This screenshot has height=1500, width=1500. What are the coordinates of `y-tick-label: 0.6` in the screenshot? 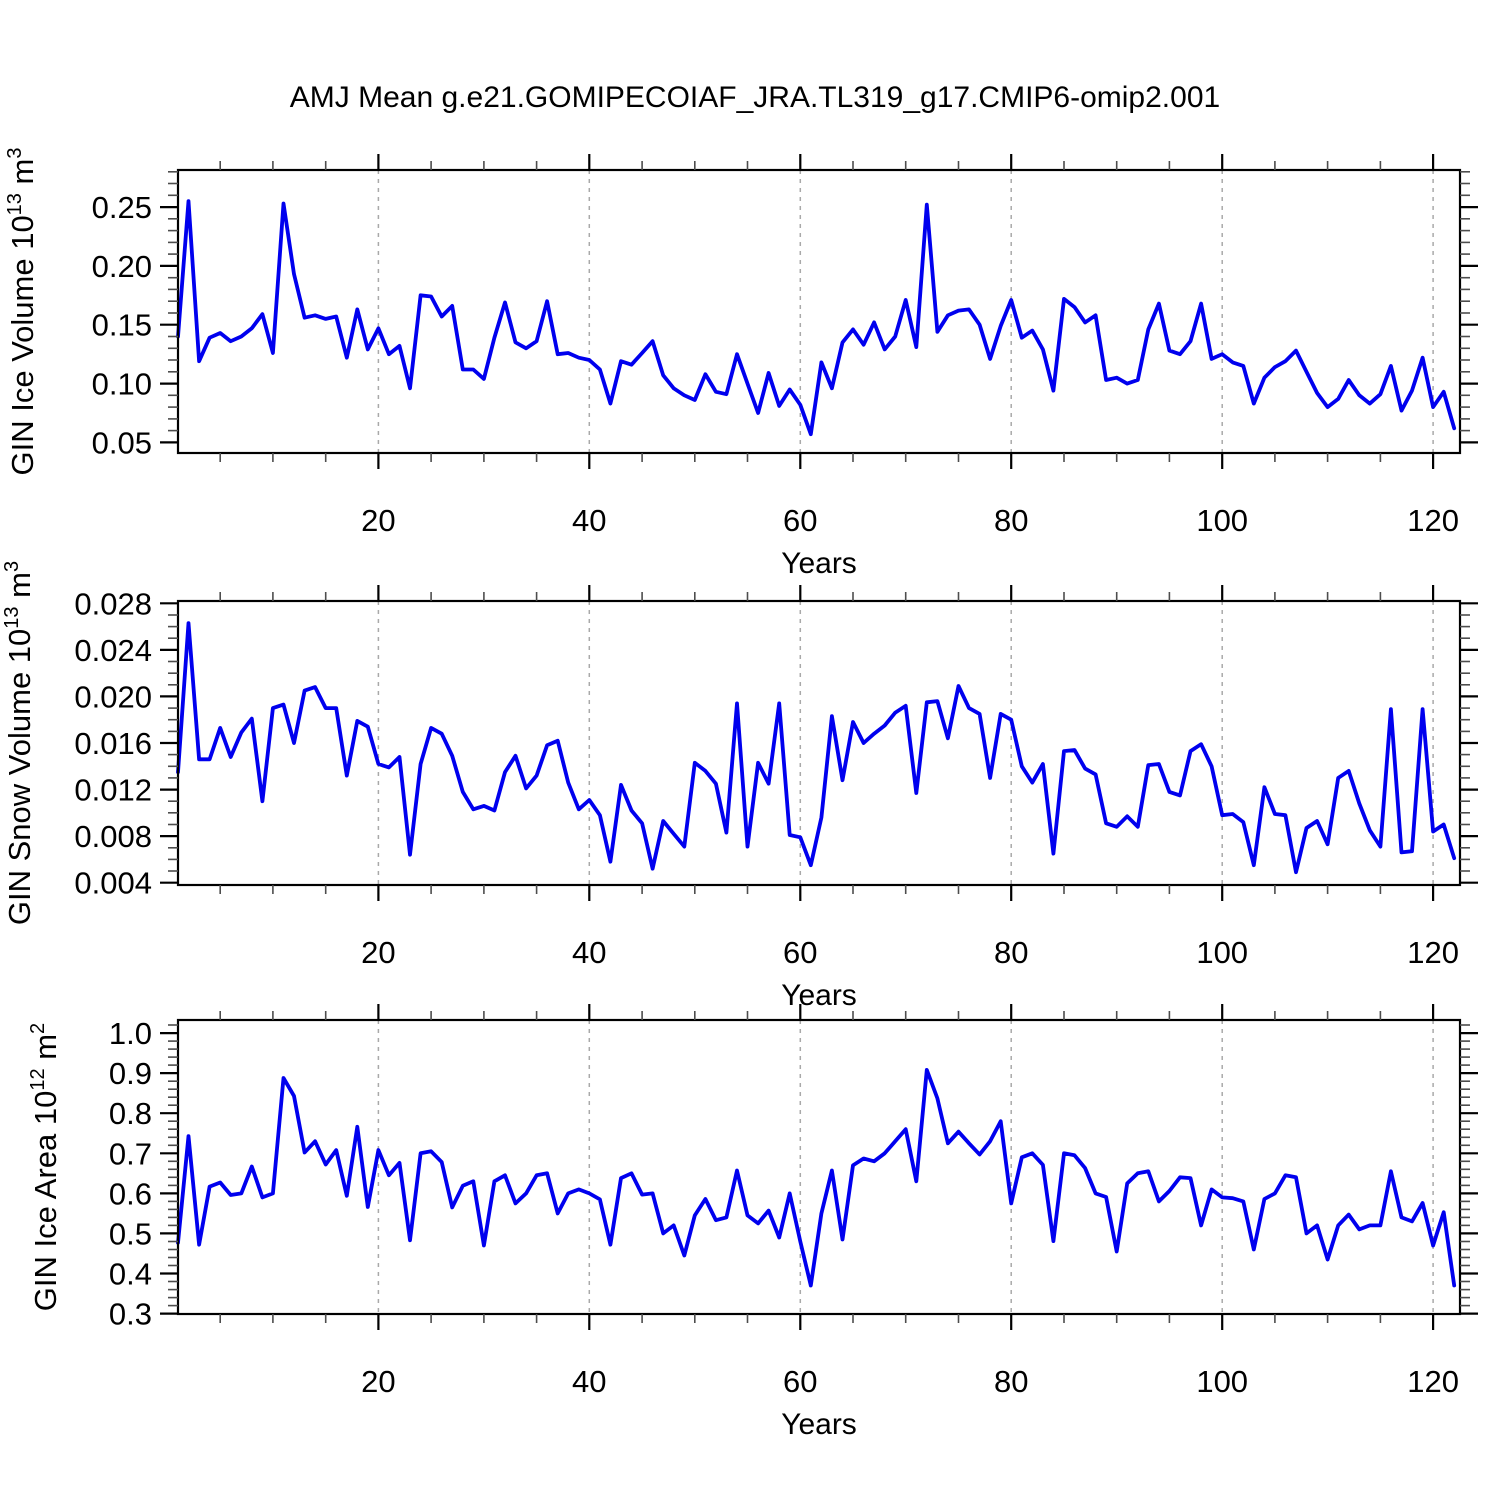 It's located at (130, 1193).